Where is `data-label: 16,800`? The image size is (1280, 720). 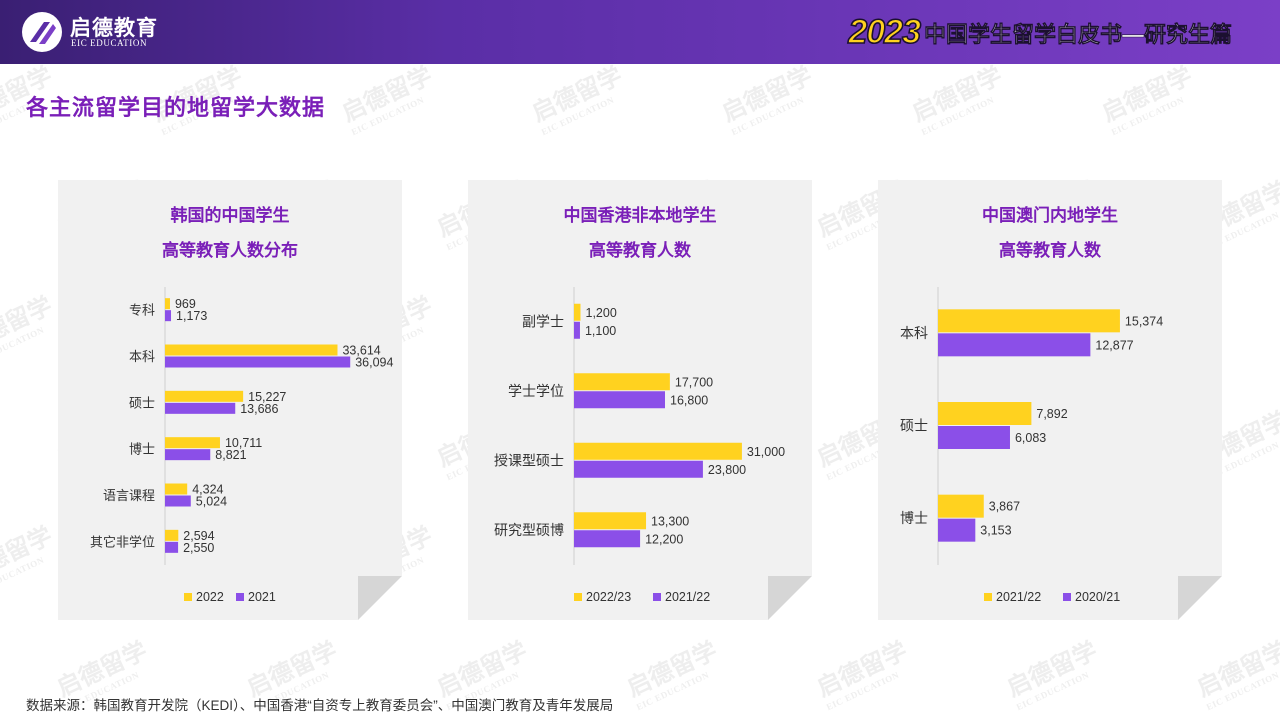 data-label: 16,800 is located at coordinates (689, 400).